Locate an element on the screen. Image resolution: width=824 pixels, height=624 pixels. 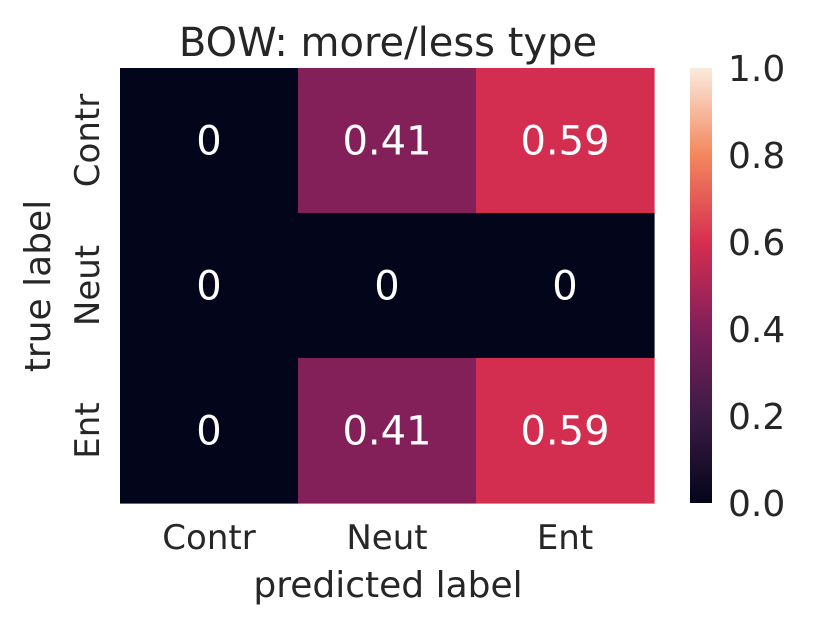
y-axis-label: true label is located at coordinates (38, 286).